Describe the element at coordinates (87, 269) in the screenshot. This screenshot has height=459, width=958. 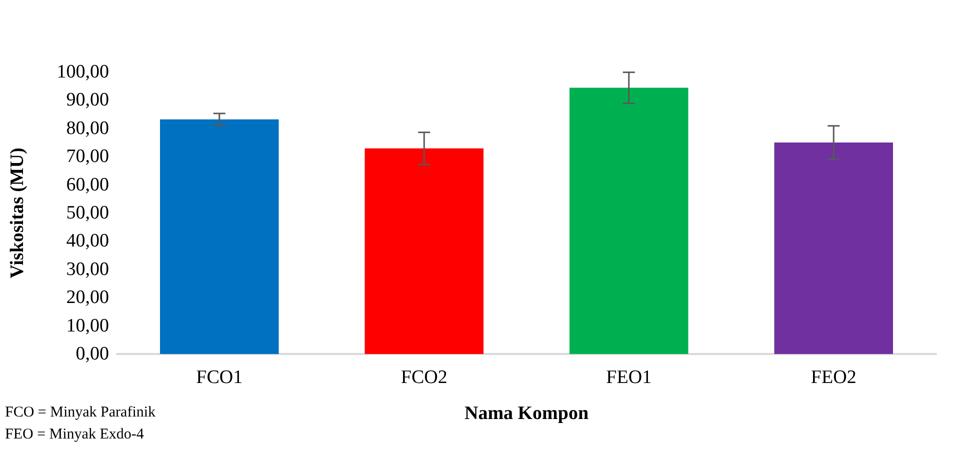
I see `y-tick-label: 30,00` at that location.